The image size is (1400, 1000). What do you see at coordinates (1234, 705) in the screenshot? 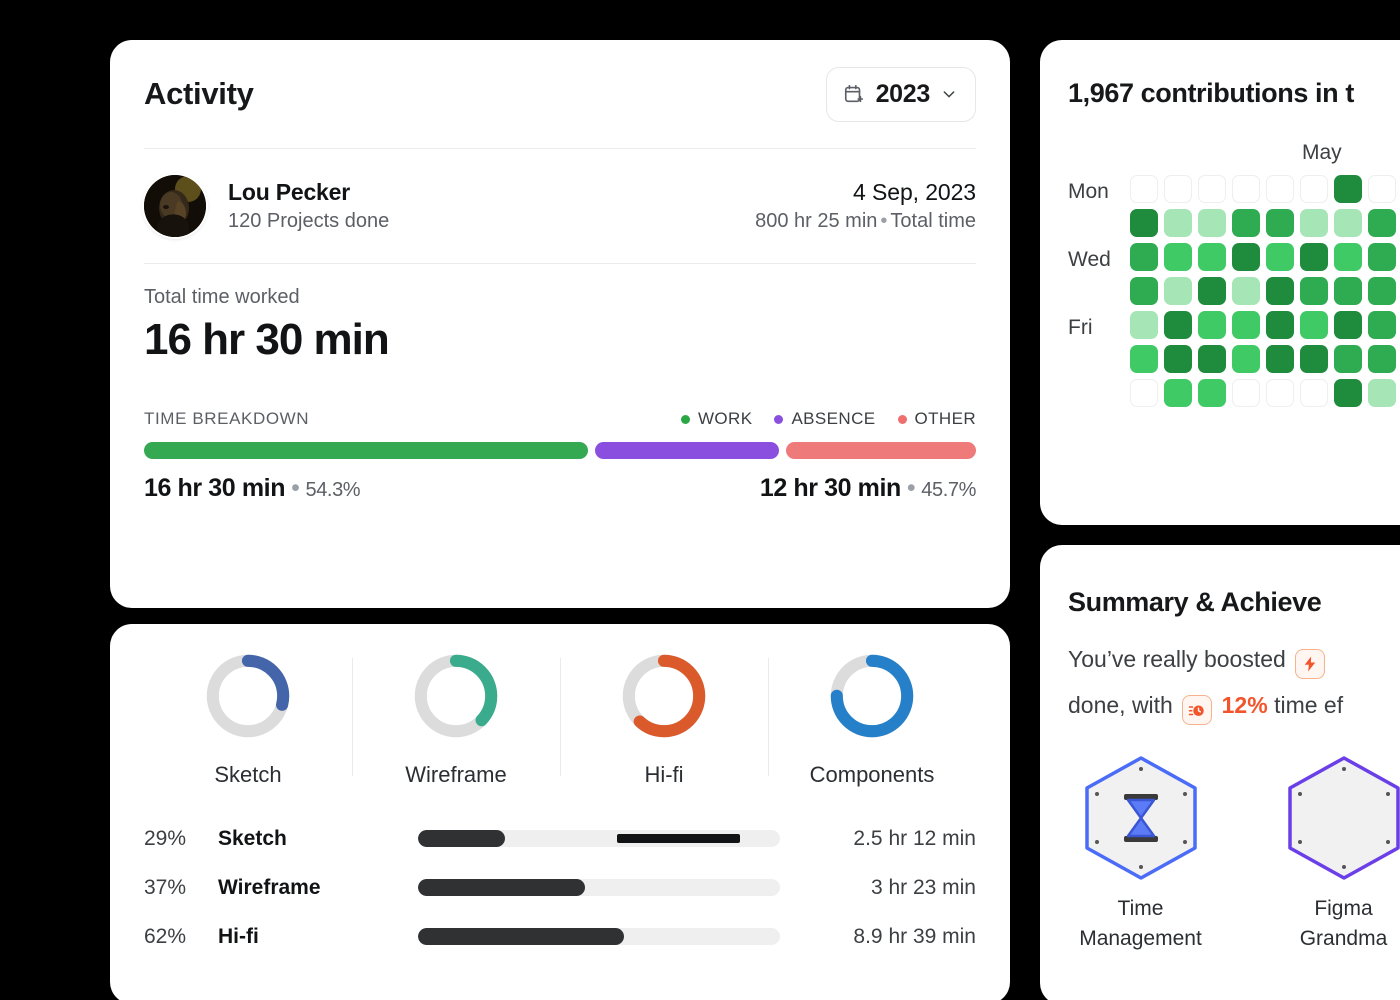
I see `summary-paragraph-2: done, with 12% time ef` at bounding box center [1234, 705].